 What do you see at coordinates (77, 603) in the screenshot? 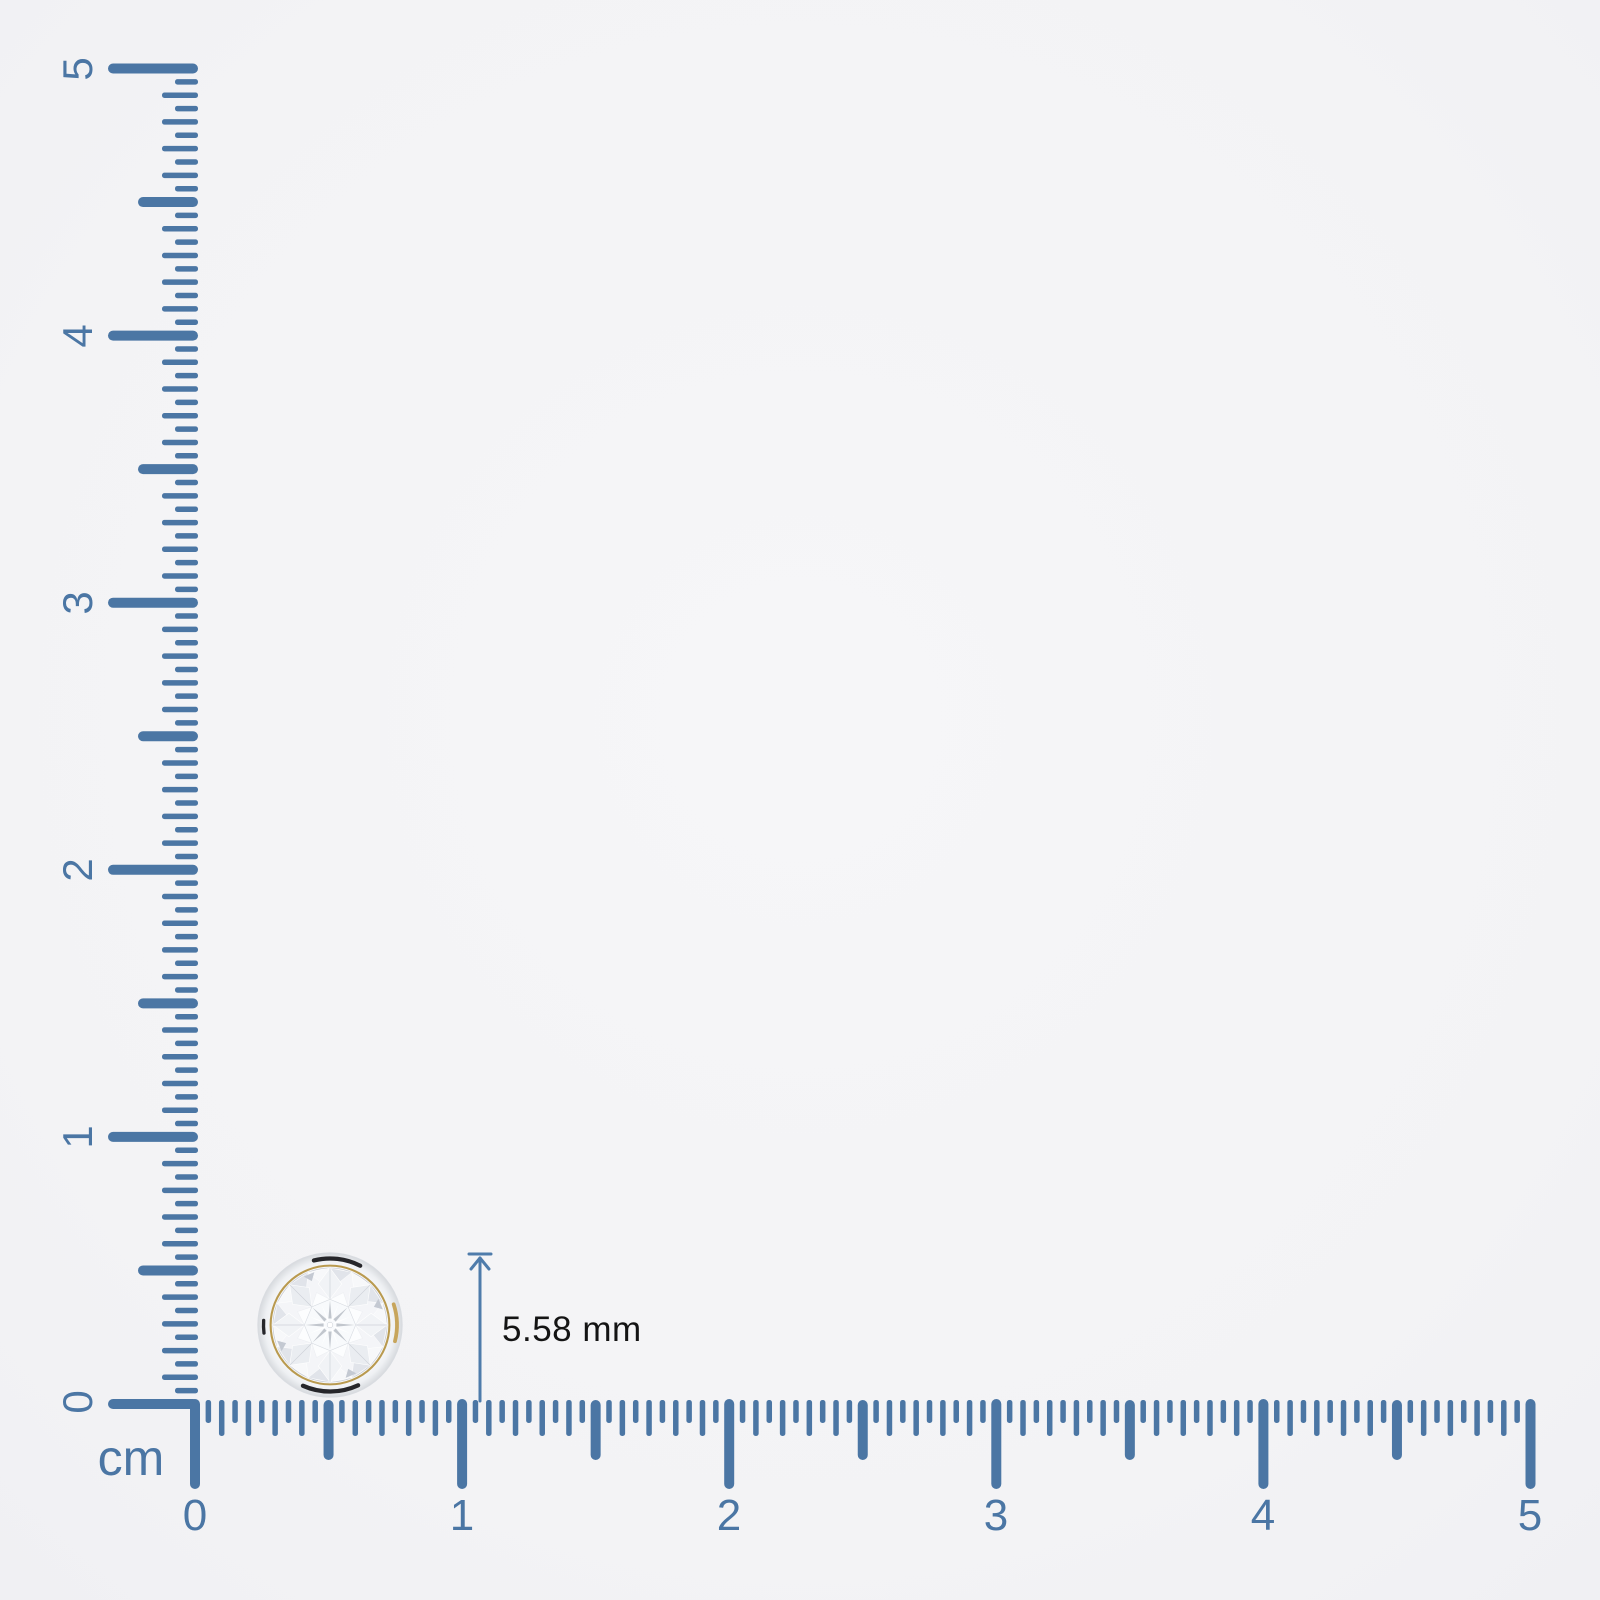
I see `vertical-label-3: 3` at bounding box center [77, 603].